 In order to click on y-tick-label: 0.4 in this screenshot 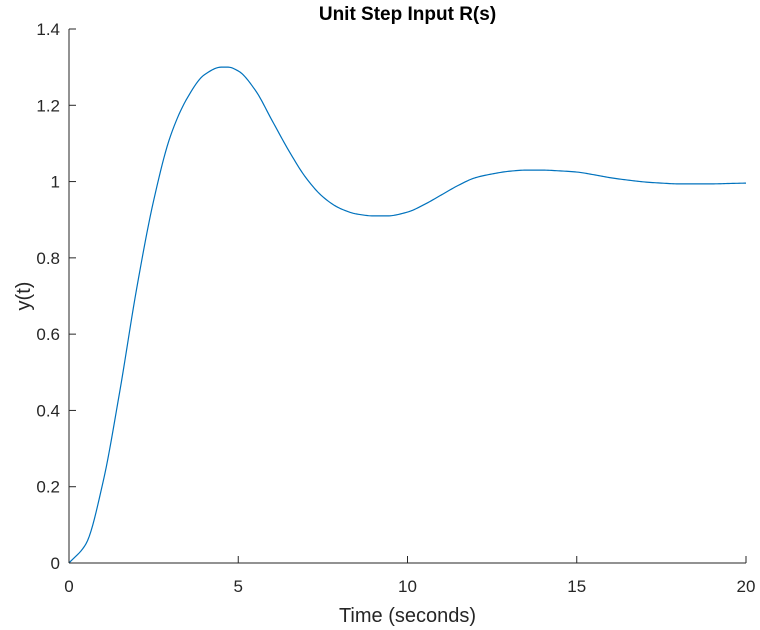, I will do `click(48, 410)`.